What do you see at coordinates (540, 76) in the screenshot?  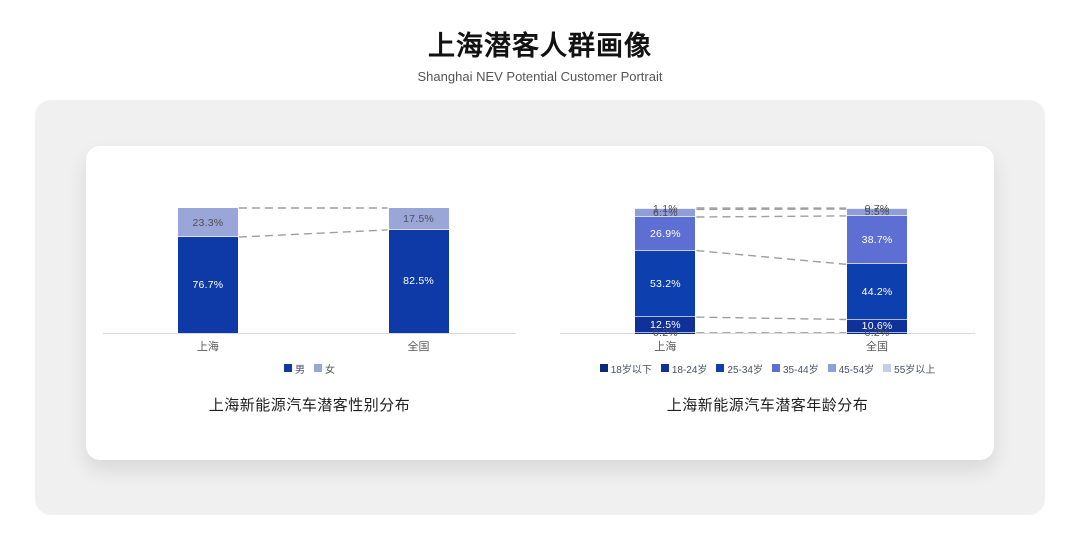 I see `page-subtitle: Shanghai NEV Potential Customer Portrait` at bounding box center [540, 76].